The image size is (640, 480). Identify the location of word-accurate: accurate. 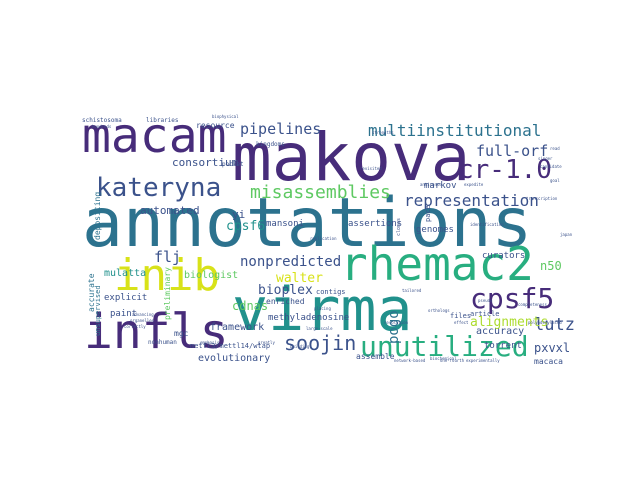
(91, 292).